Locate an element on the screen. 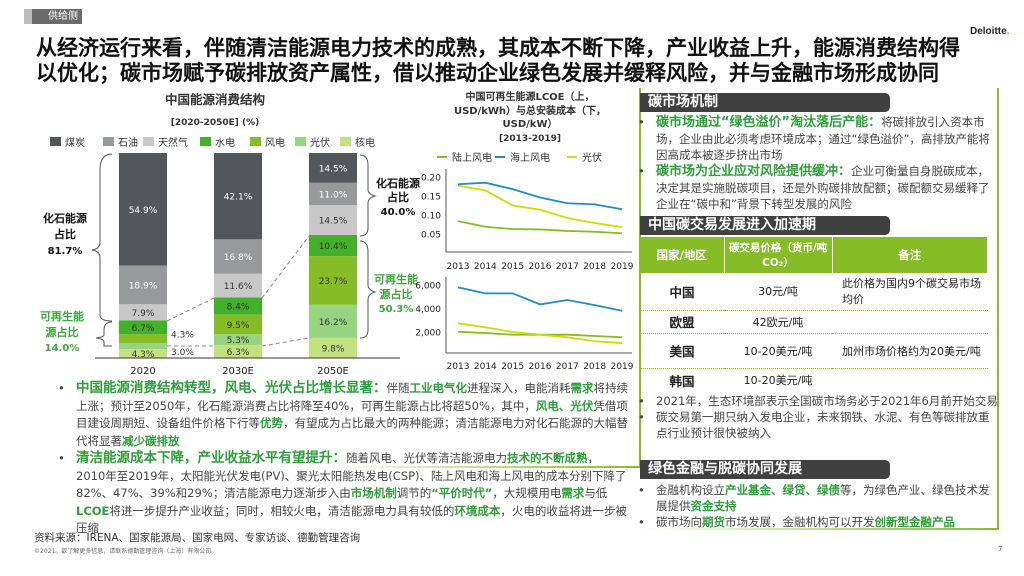 This screenshot has width=1024, height=576. carbon-mechanism-header: 碳市场机制 is located at coordinates (765, 102).